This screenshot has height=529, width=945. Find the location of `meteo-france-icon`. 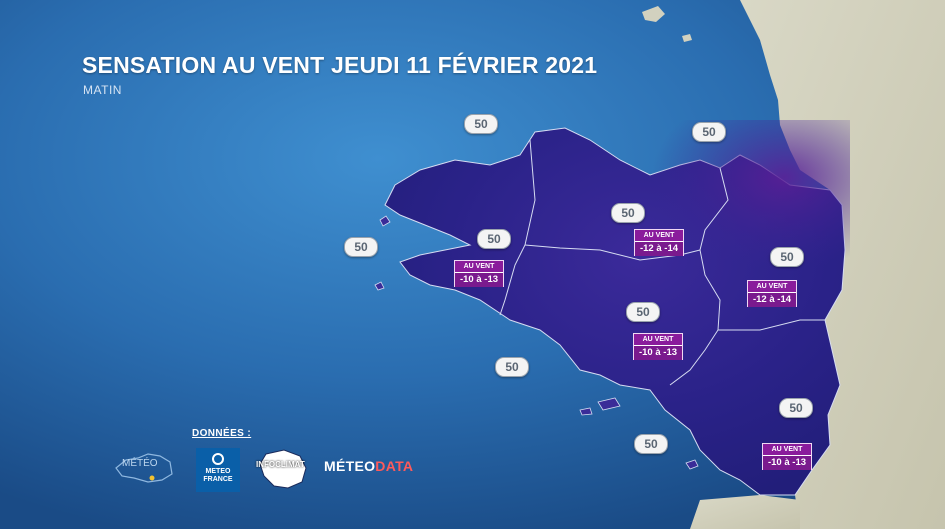

meteo-france-icon is located at coordinates (218, 459).